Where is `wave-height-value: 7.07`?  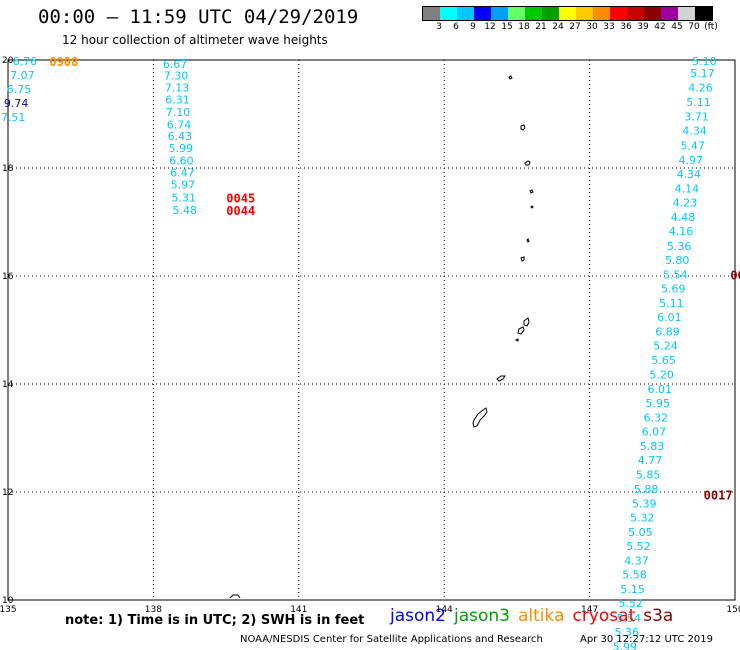
wave-height-value: 7.07 is located at coordinates (22, 75).